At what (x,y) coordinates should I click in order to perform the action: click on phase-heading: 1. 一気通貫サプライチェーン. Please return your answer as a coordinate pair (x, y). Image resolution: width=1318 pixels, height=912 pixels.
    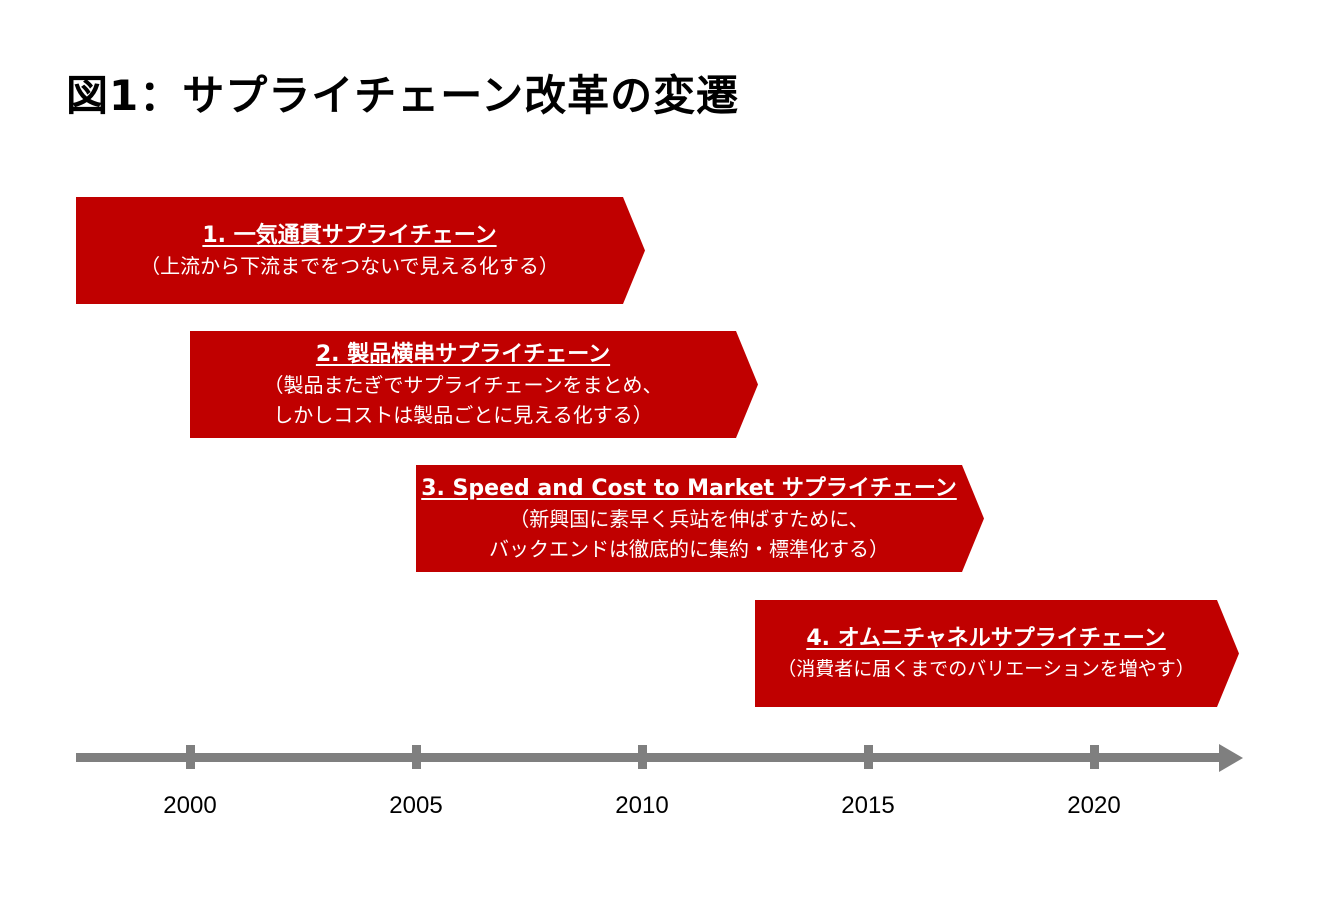
    Looking at the image, I should click on (349, 235).